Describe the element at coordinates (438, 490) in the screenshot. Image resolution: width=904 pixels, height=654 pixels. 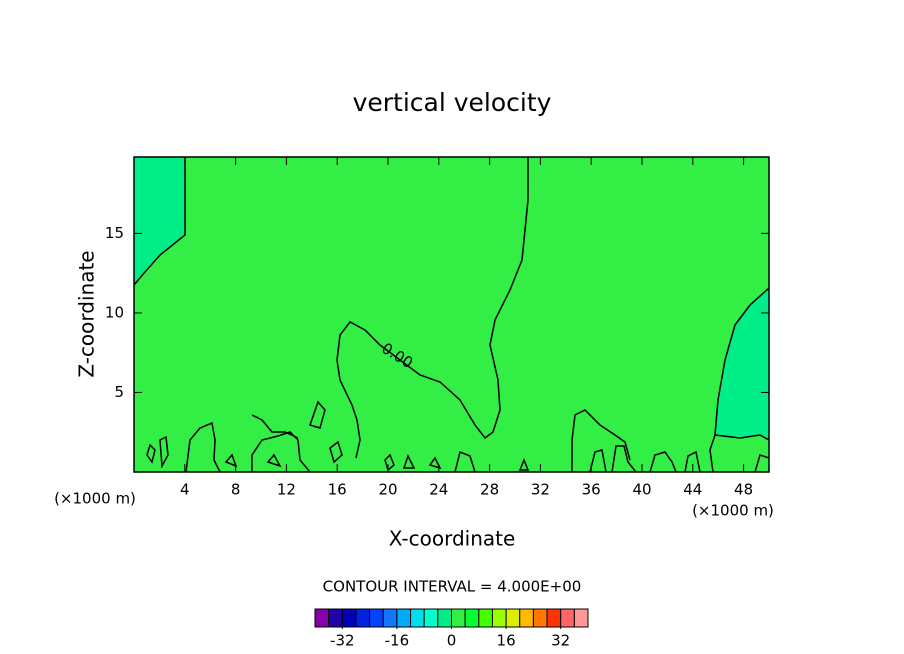
I see `x-tick-label: 24` at that location.